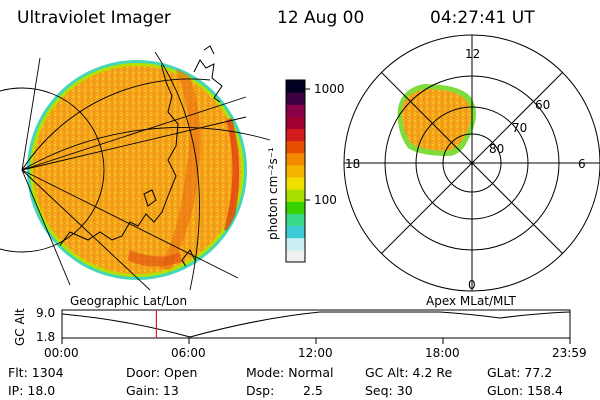 The image size is (600, 400). What do you see at coordinates (569, 353) in the screenshot?
I see `timeline-tick-4: 23:59` at bounding box center [569, 353].